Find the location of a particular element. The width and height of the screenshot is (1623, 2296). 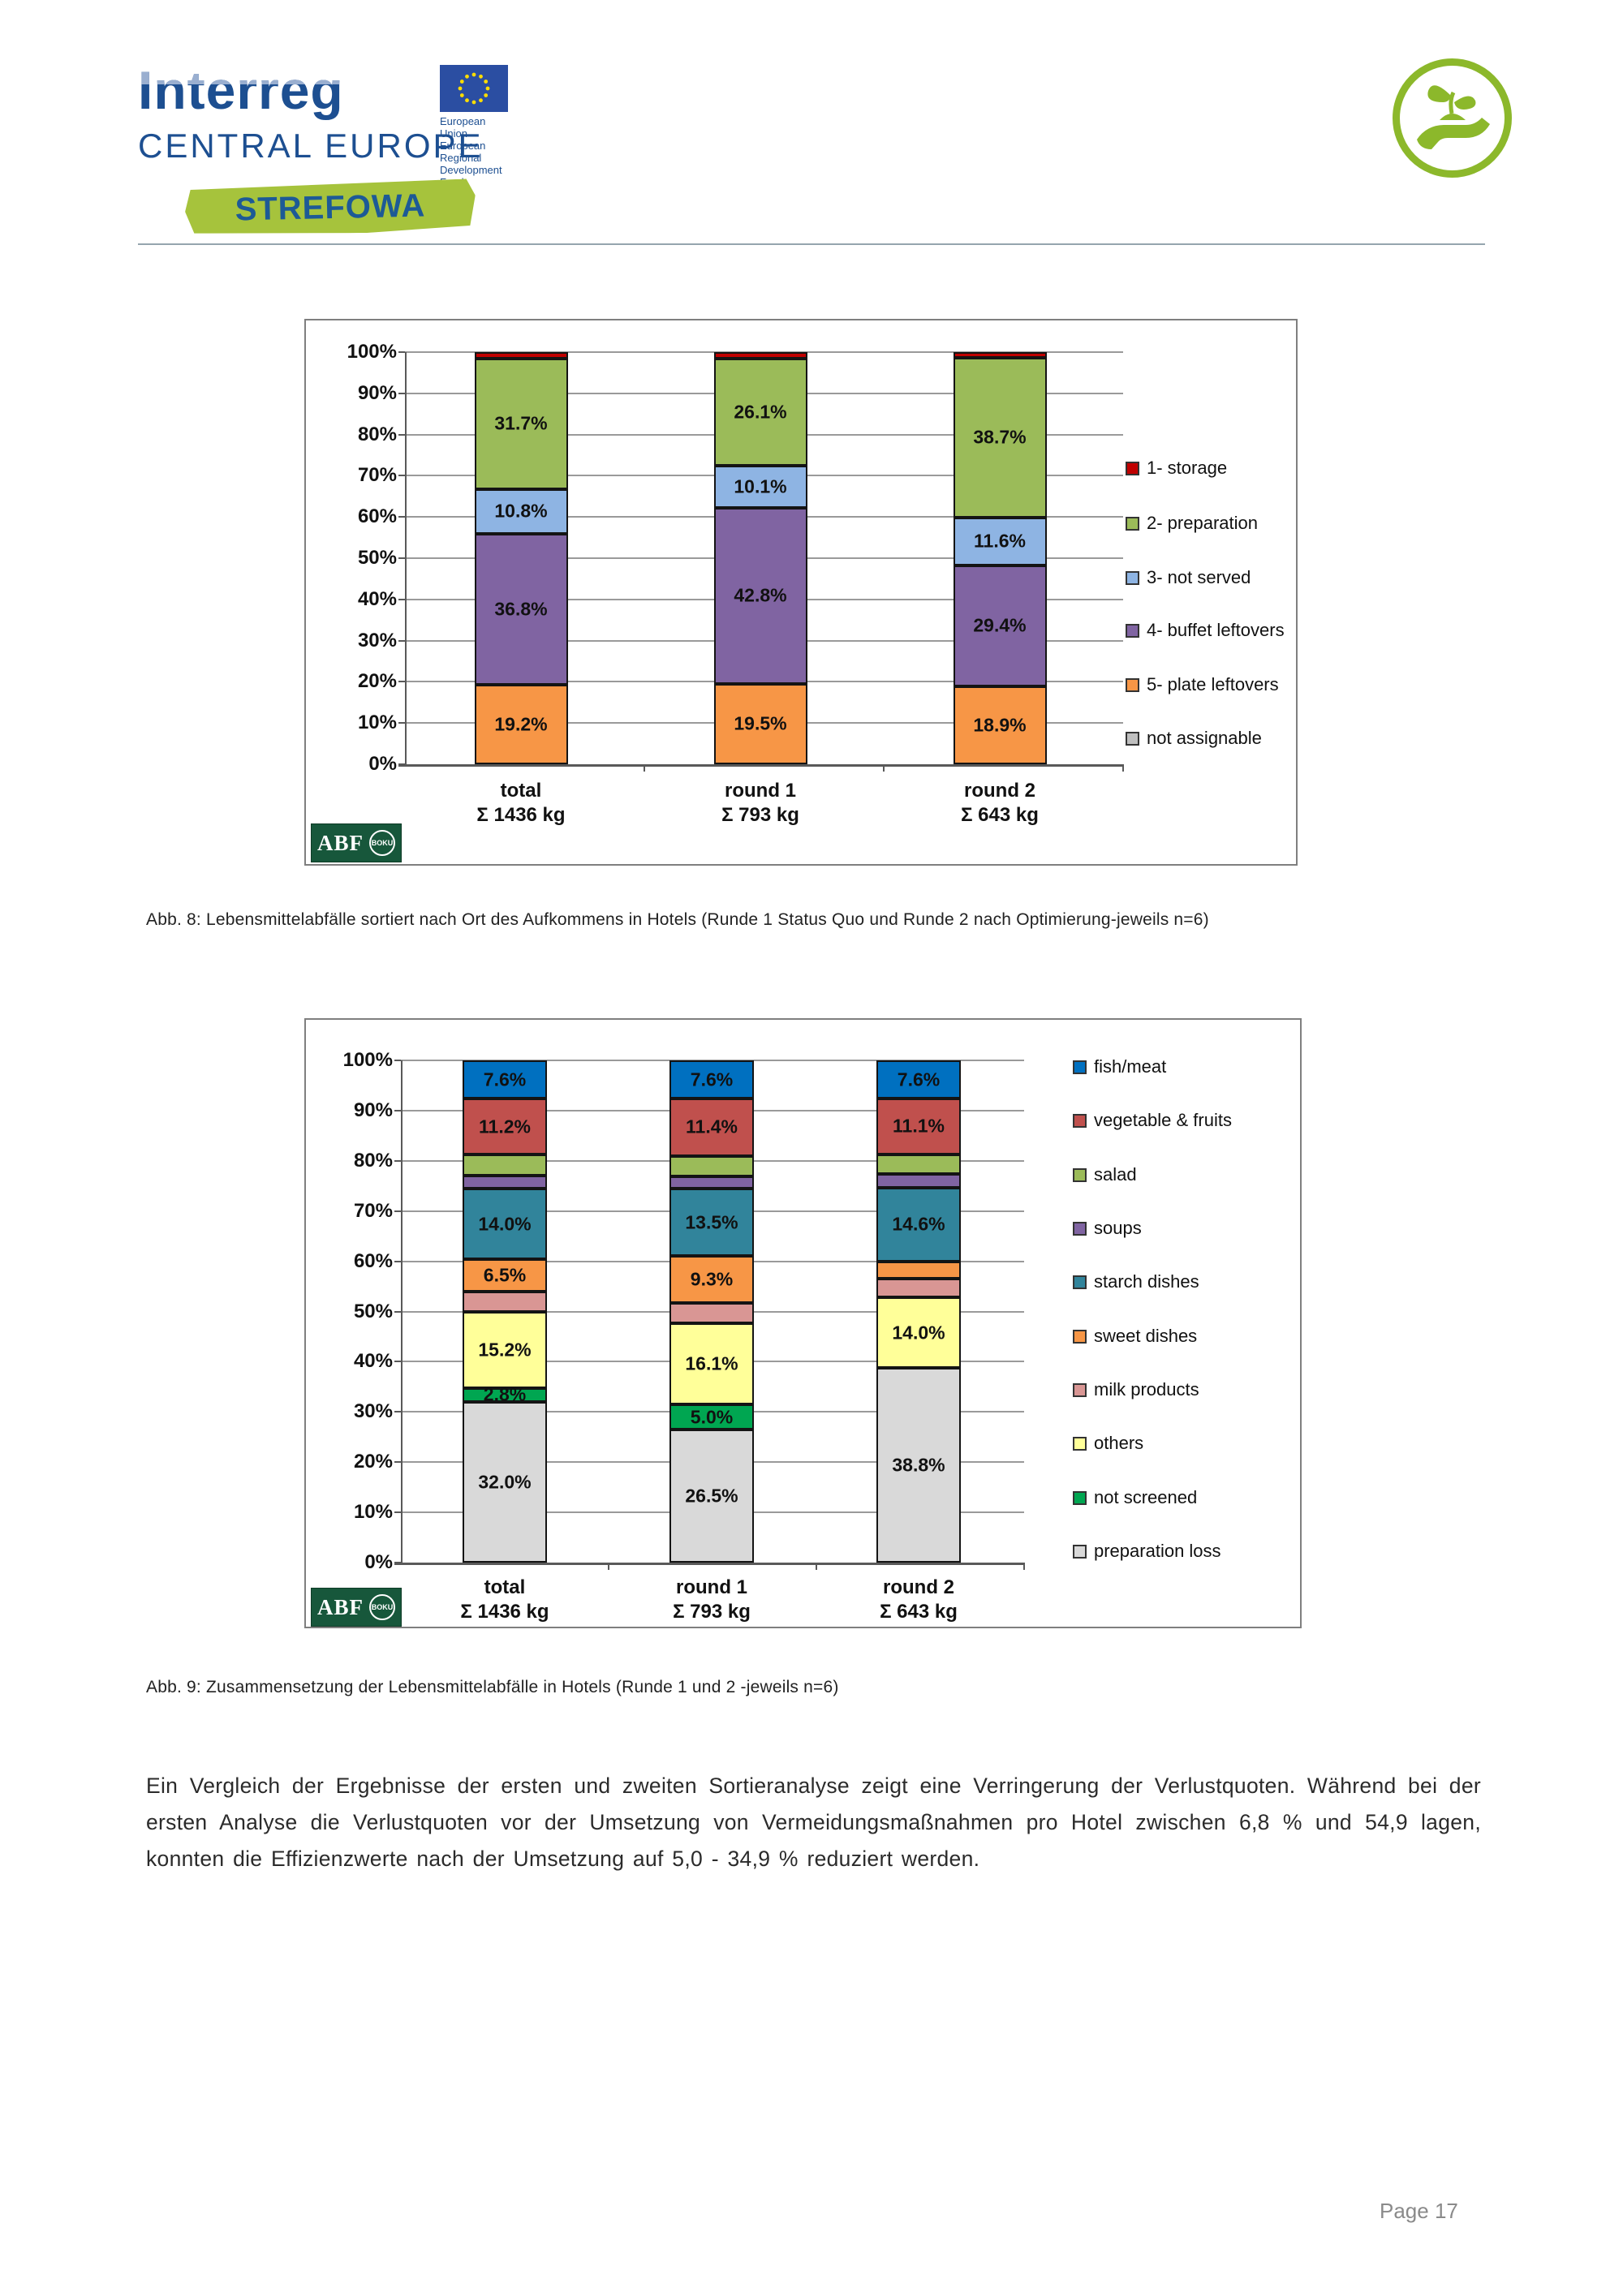

legend-item: 1- storage is located at coordinates (1176, 468).